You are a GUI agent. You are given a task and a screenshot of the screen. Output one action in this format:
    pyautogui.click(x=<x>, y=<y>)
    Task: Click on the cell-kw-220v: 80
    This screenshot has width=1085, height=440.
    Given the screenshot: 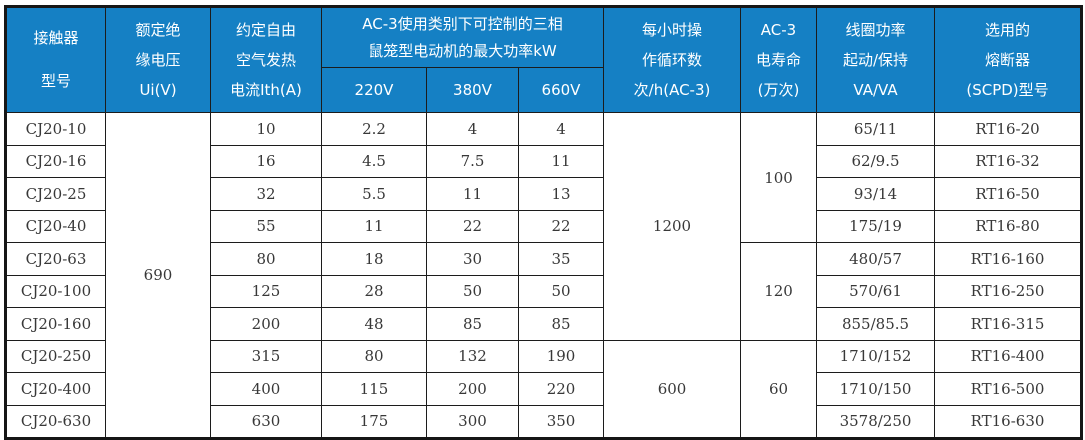 What is the action you would take?
    pyautogui.click(x=374, y=356)
    